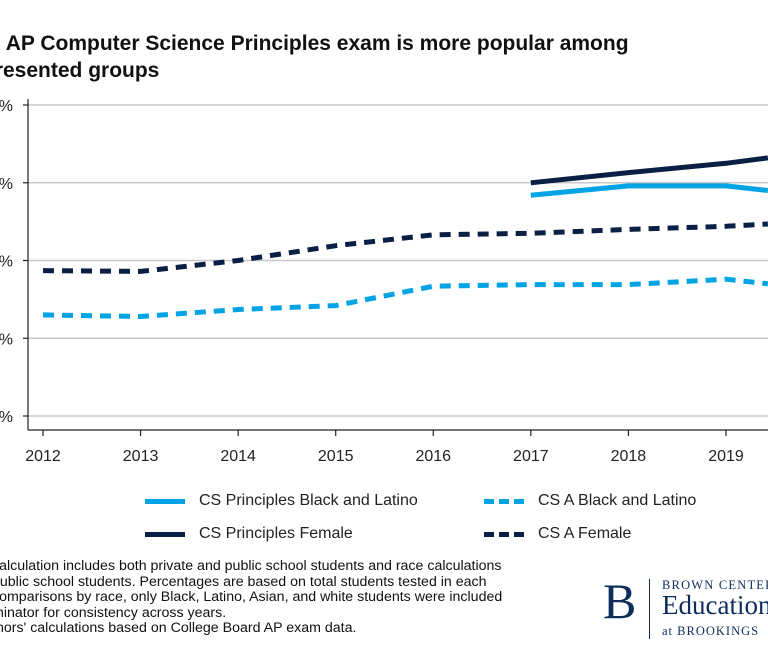  I want to click on logo-line-3: at BROOKINGS, so click(711, 631).